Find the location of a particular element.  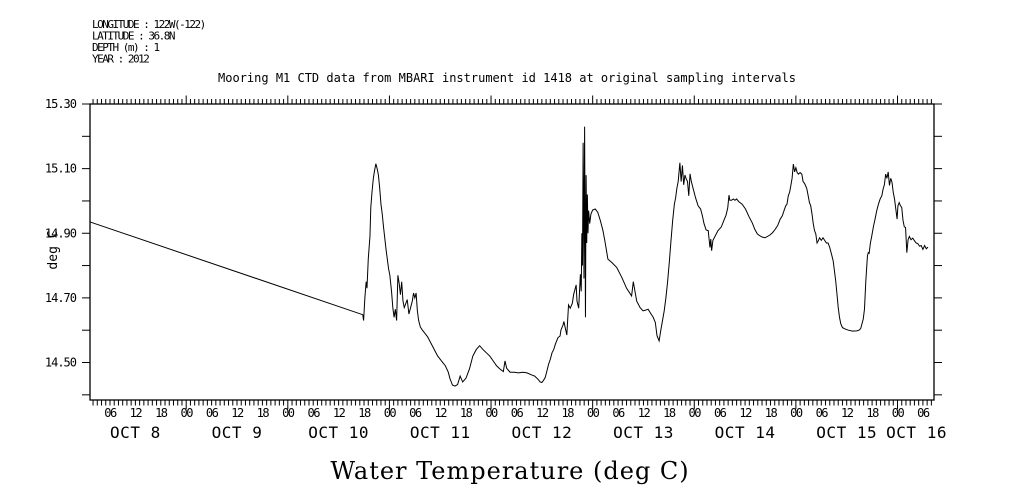

meta-year: YEAR : 2012 is located at coordinates (120, 59).